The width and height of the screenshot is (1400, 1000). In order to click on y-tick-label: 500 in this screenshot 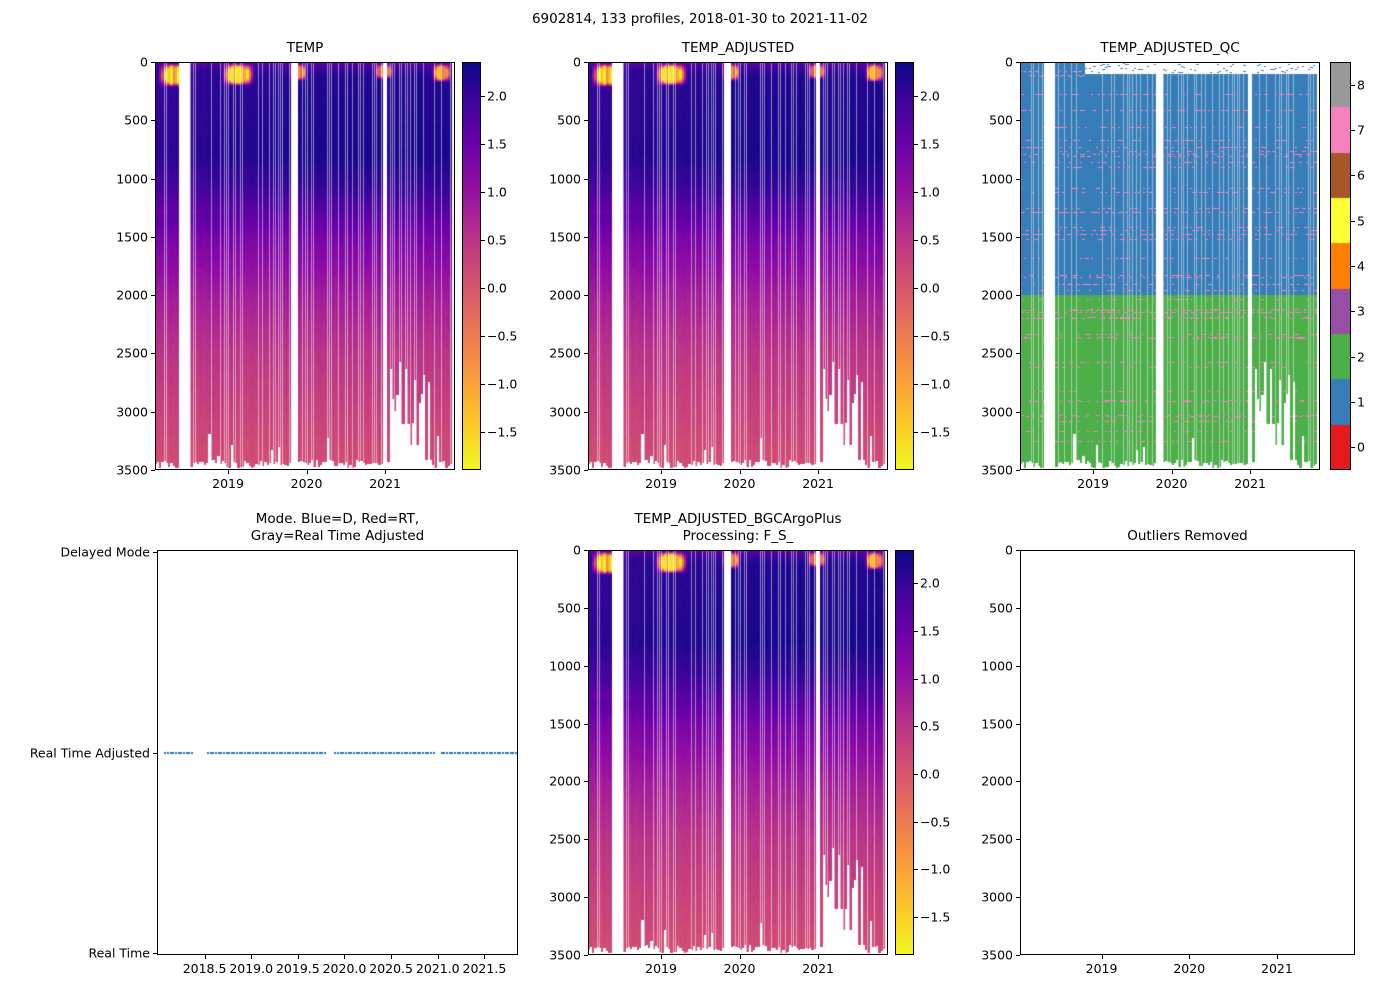, I will do `click(1001, 120)`.